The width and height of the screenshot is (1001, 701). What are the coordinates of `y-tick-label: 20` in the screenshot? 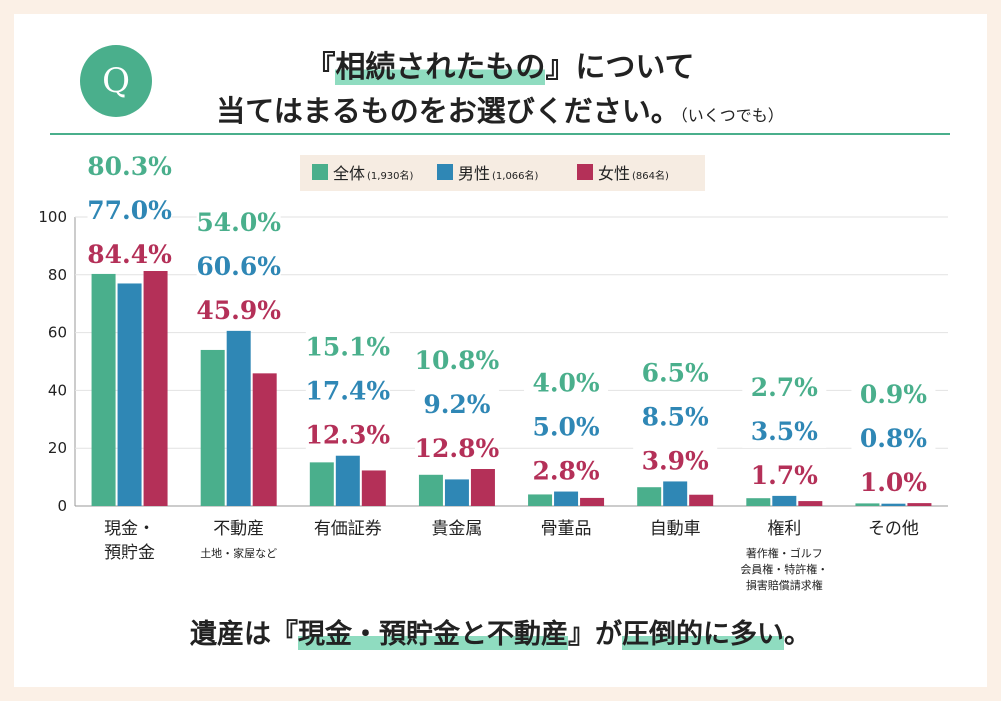 It's located at (57, 448).